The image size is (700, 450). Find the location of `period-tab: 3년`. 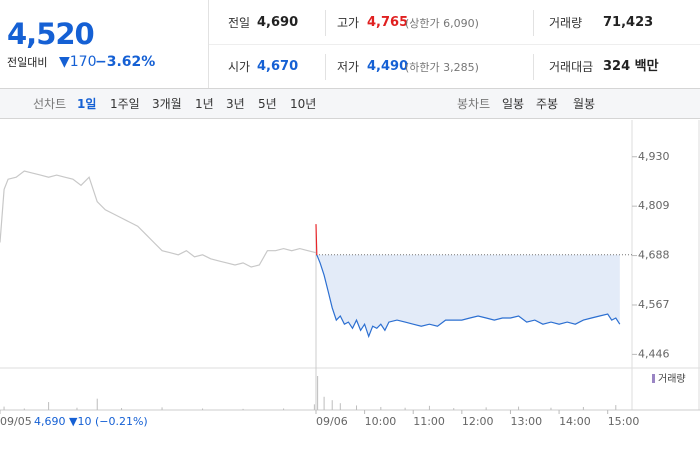

period-tab: 3년 is located at coordinates (235, 104).